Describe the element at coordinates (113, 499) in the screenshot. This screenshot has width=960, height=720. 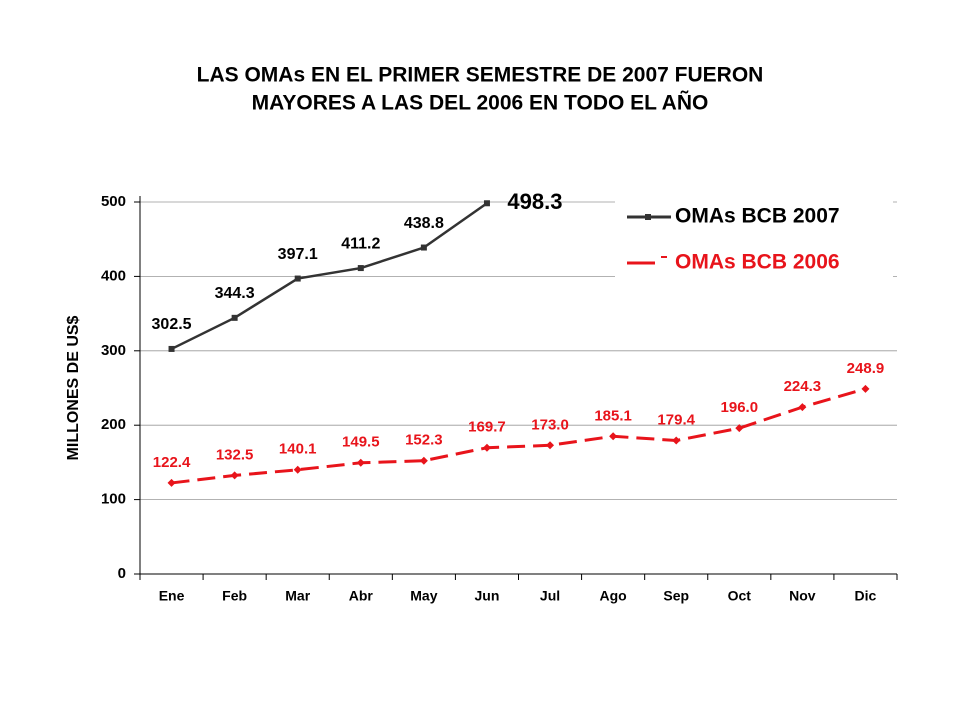
I see `y-tick-label: 100` at that location.